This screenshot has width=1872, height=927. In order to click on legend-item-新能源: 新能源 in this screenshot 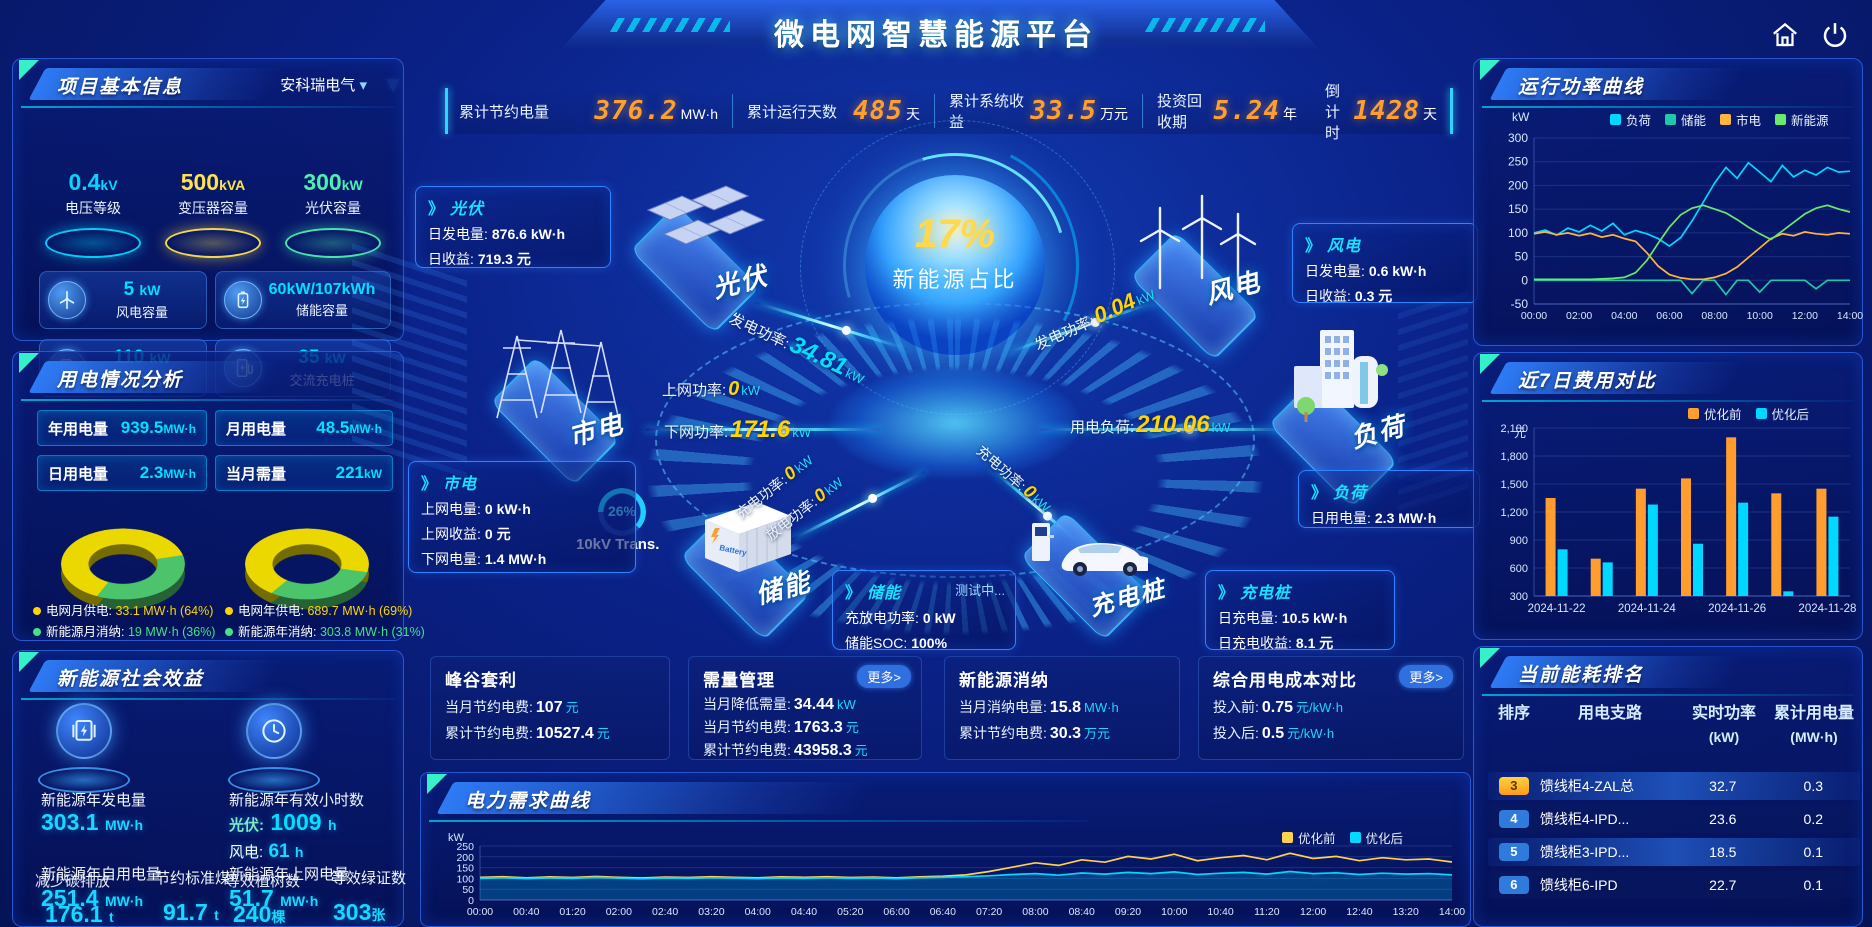, I will do `click(1802, 119)`.